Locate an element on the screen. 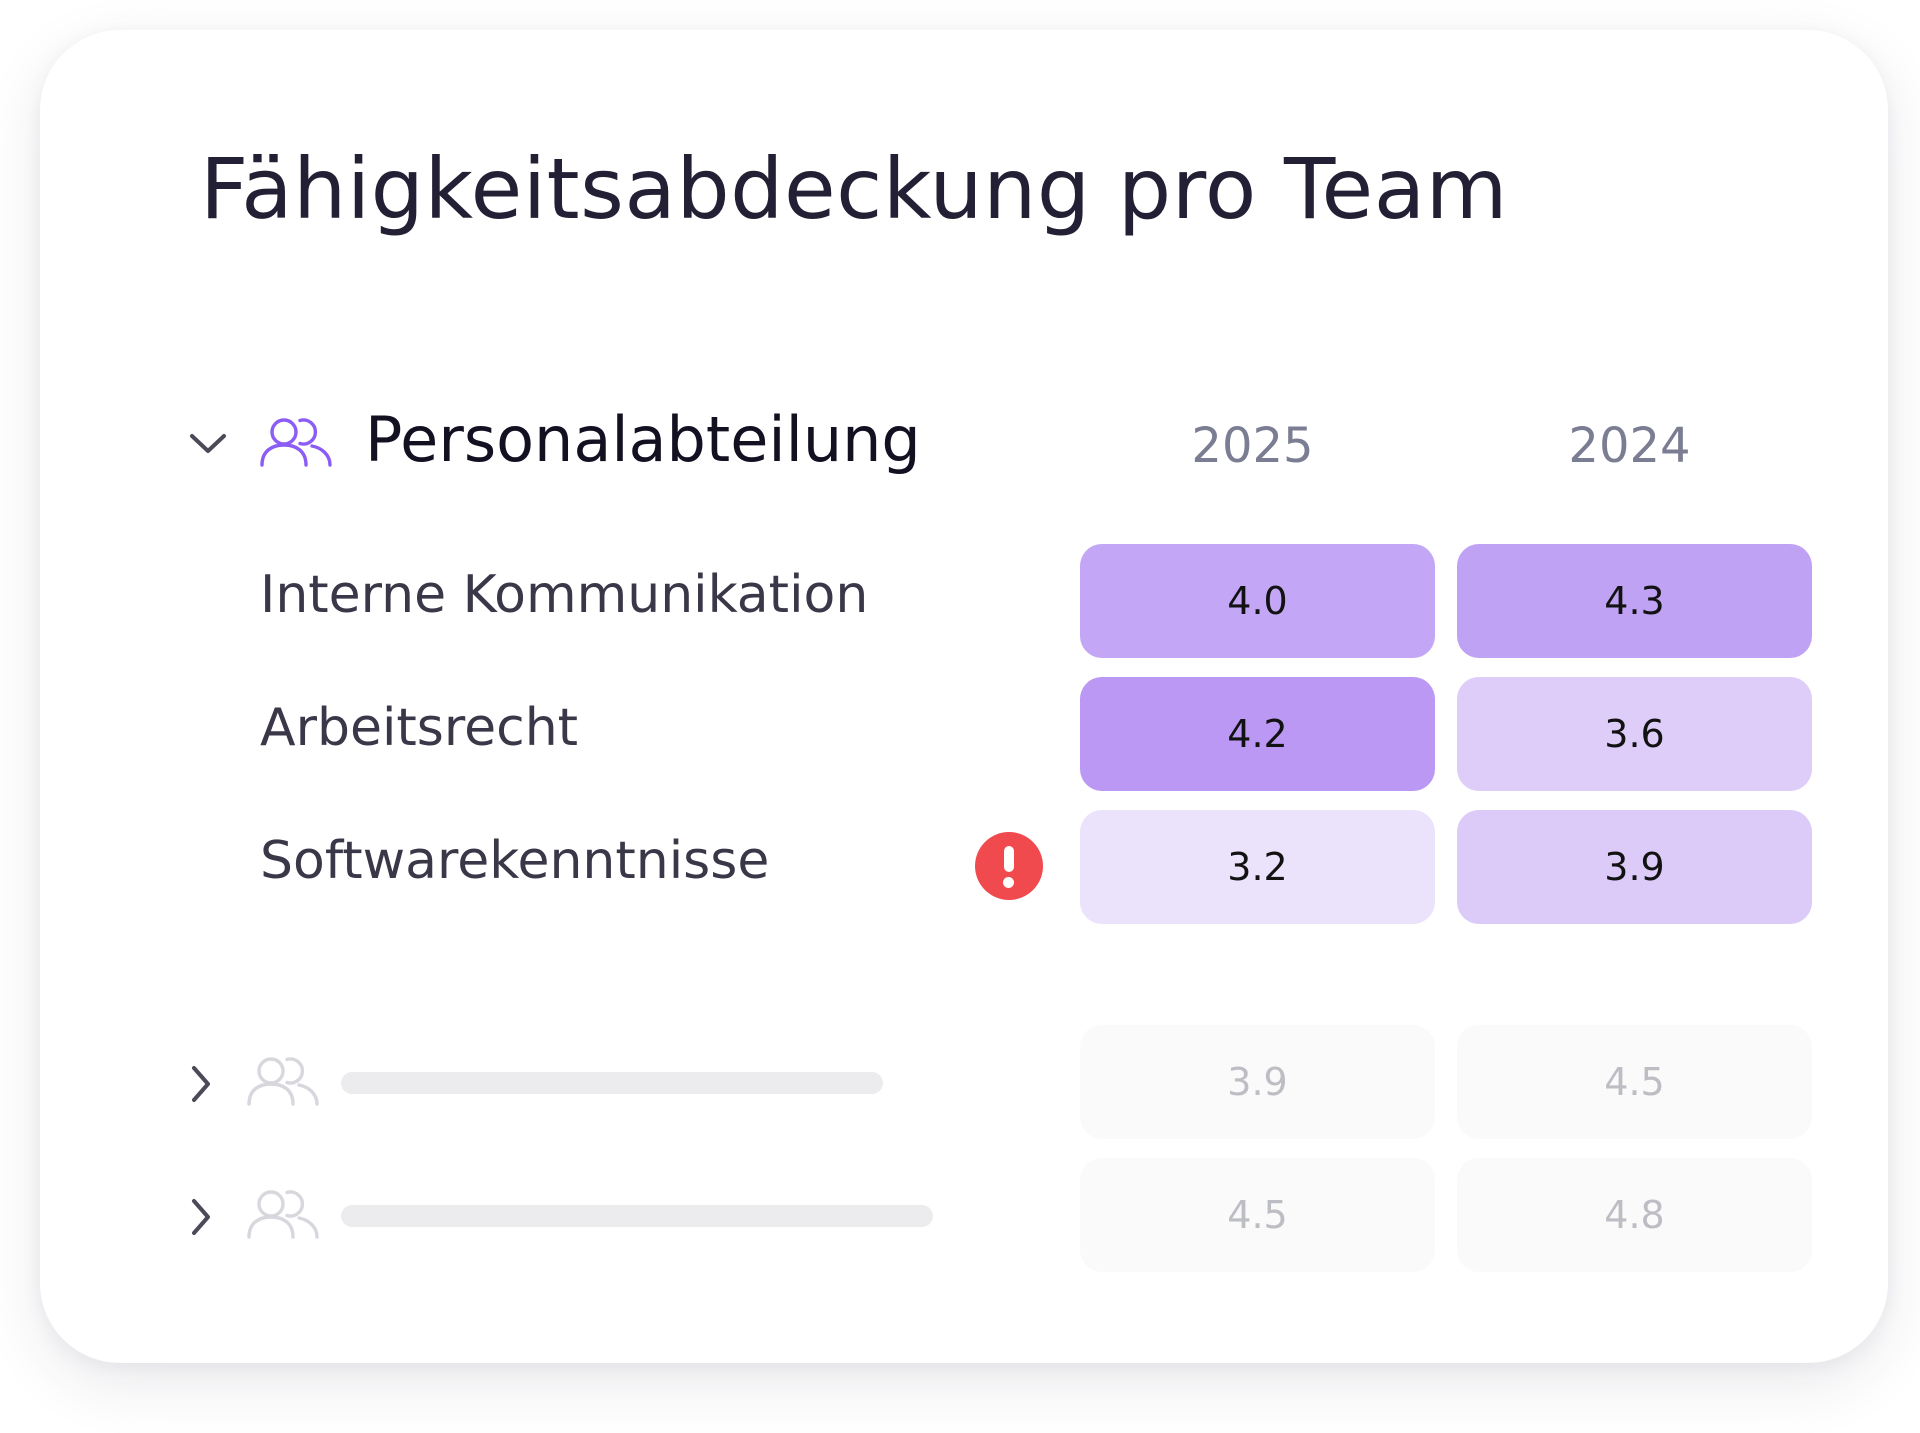 This screenshot has width=1920, height=1433. skill-score-cell: 3.6 is located at coordinates (1634, 734).